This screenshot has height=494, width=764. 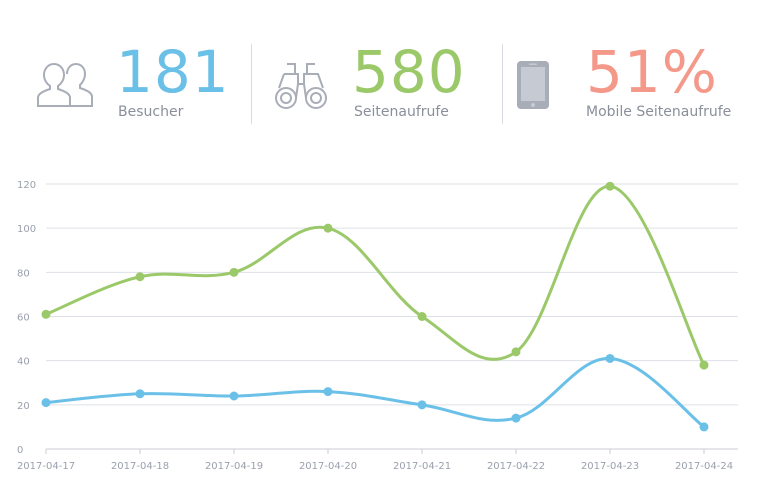 What do you see at coordinates (140, 466) in the screenshot?
I see `x-tick-label: 2017-04-18` at bounding box center [140, 466].